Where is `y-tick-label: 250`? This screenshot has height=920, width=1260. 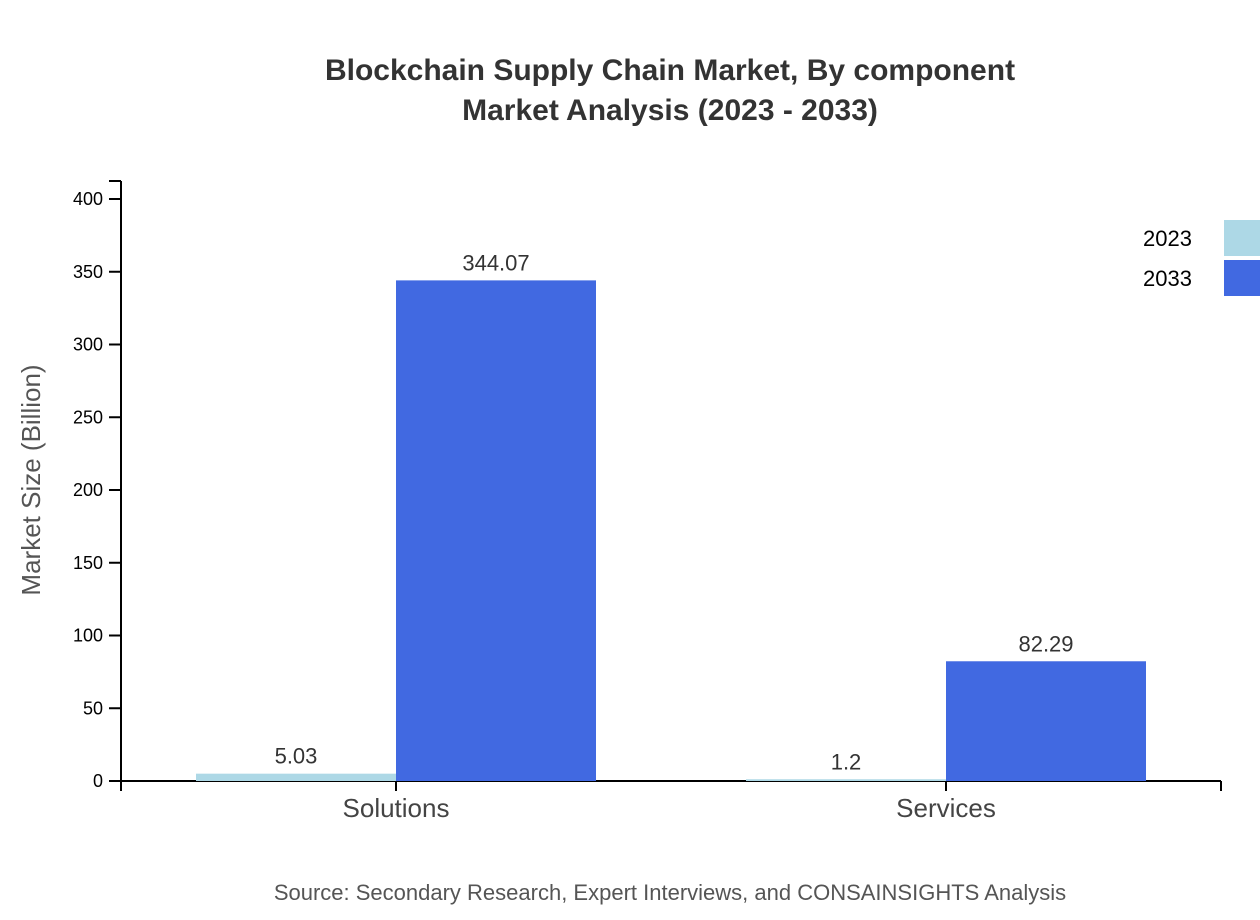
y-tick-label: 250 is located at coordinates (88, 417).